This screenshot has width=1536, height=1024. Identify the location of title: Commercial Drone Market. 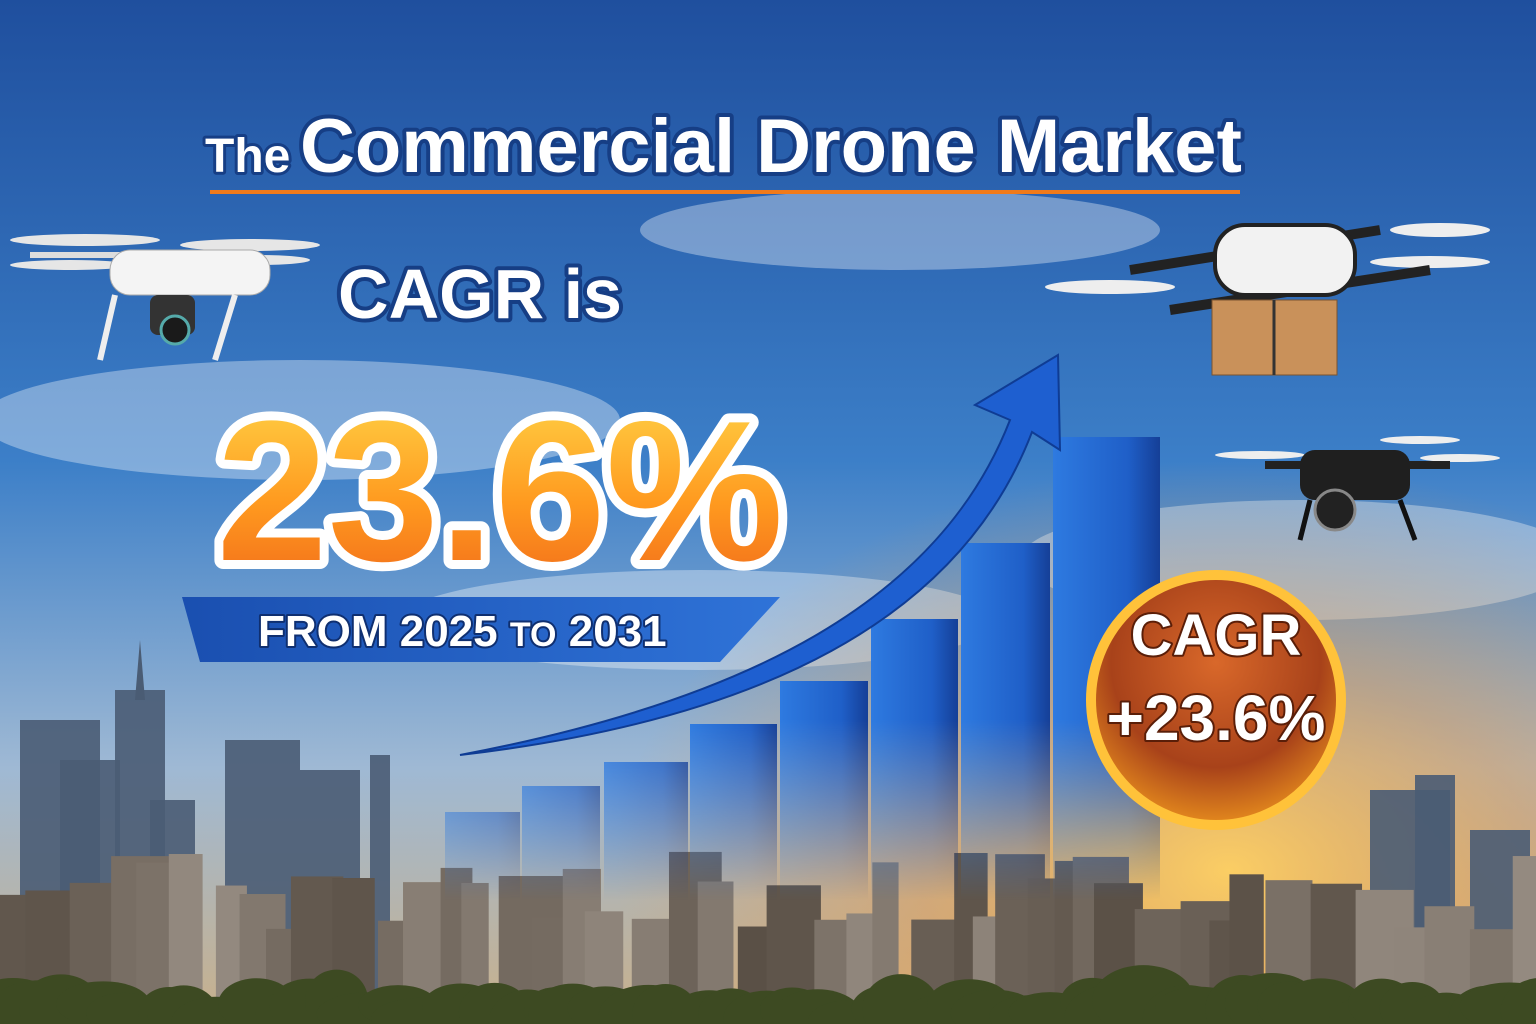
(771, 146).